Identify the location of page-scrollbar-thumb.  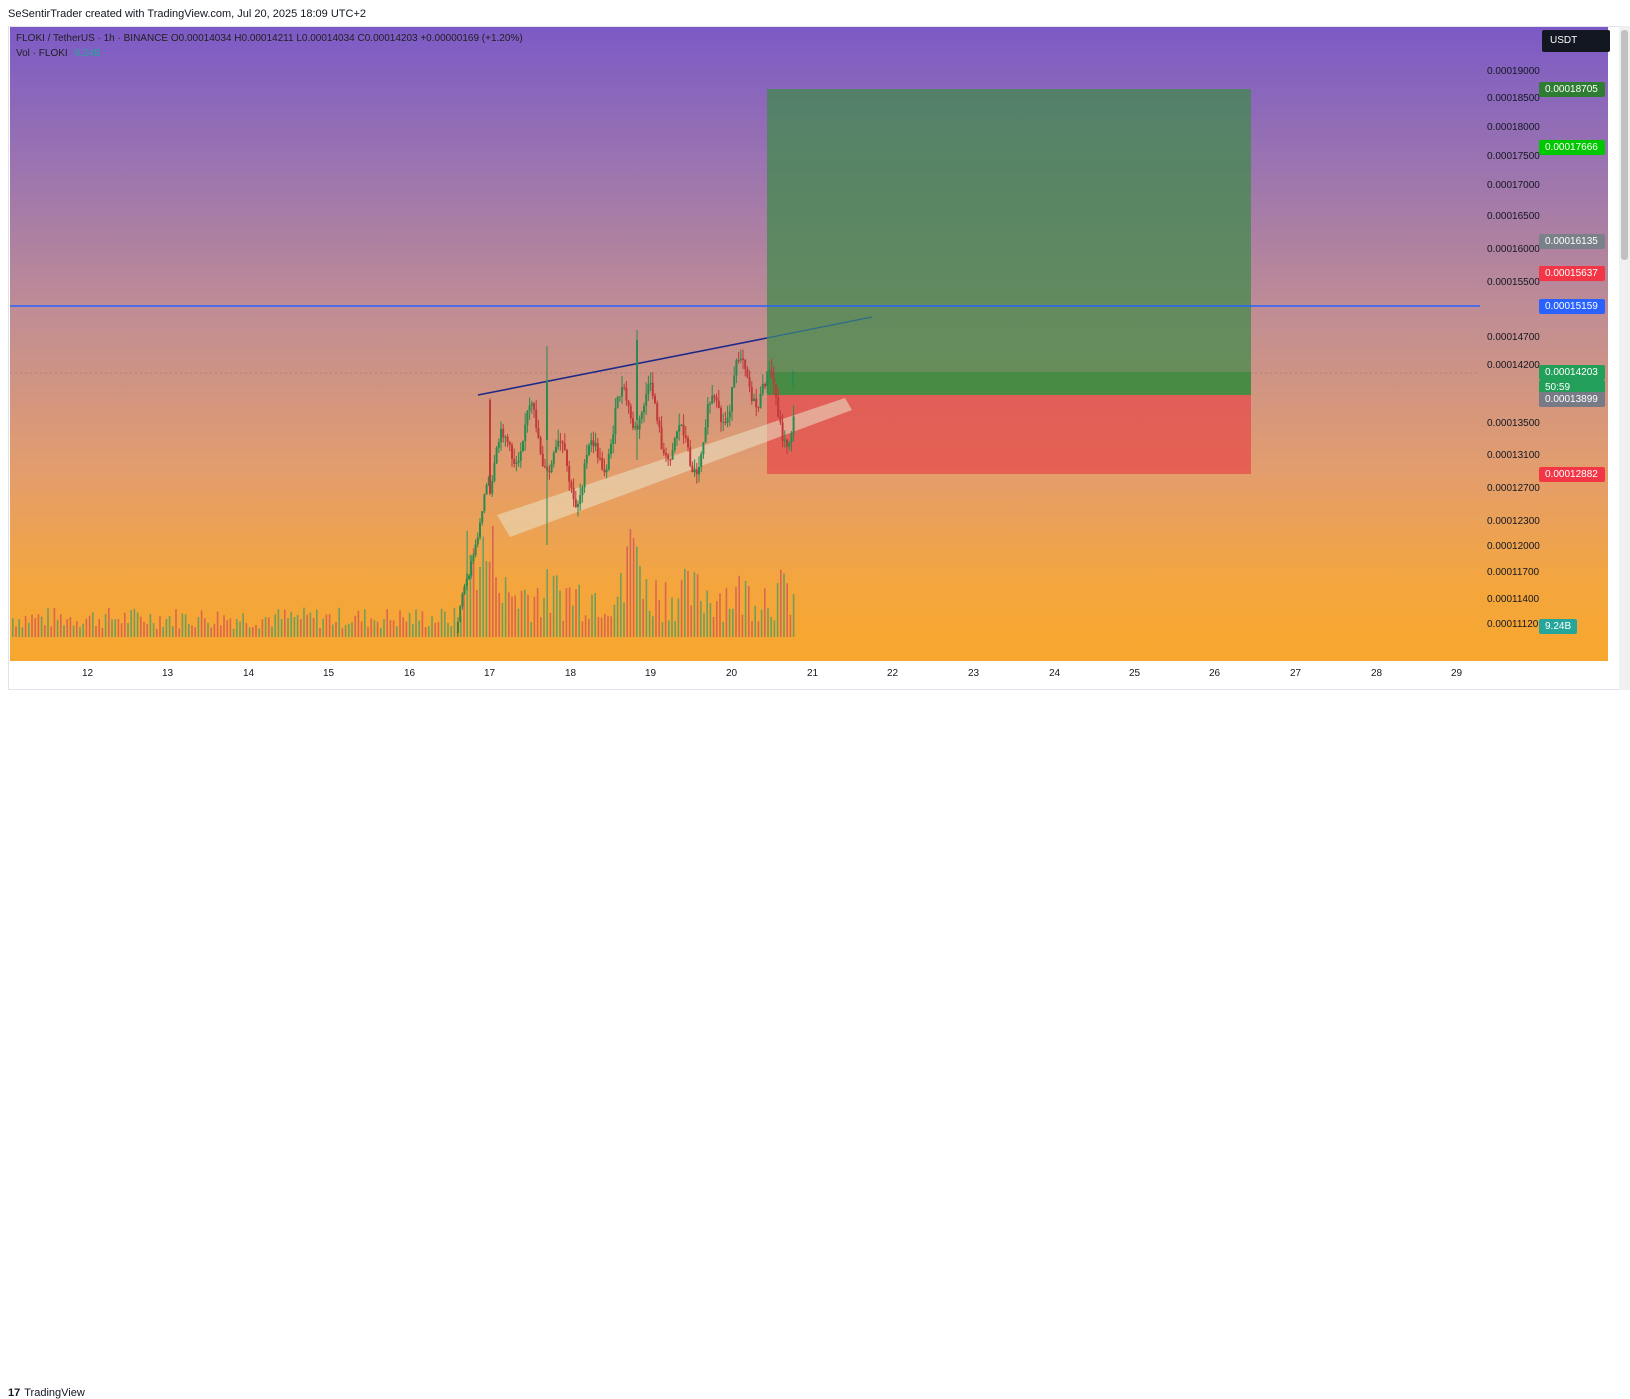
(1624, 145).